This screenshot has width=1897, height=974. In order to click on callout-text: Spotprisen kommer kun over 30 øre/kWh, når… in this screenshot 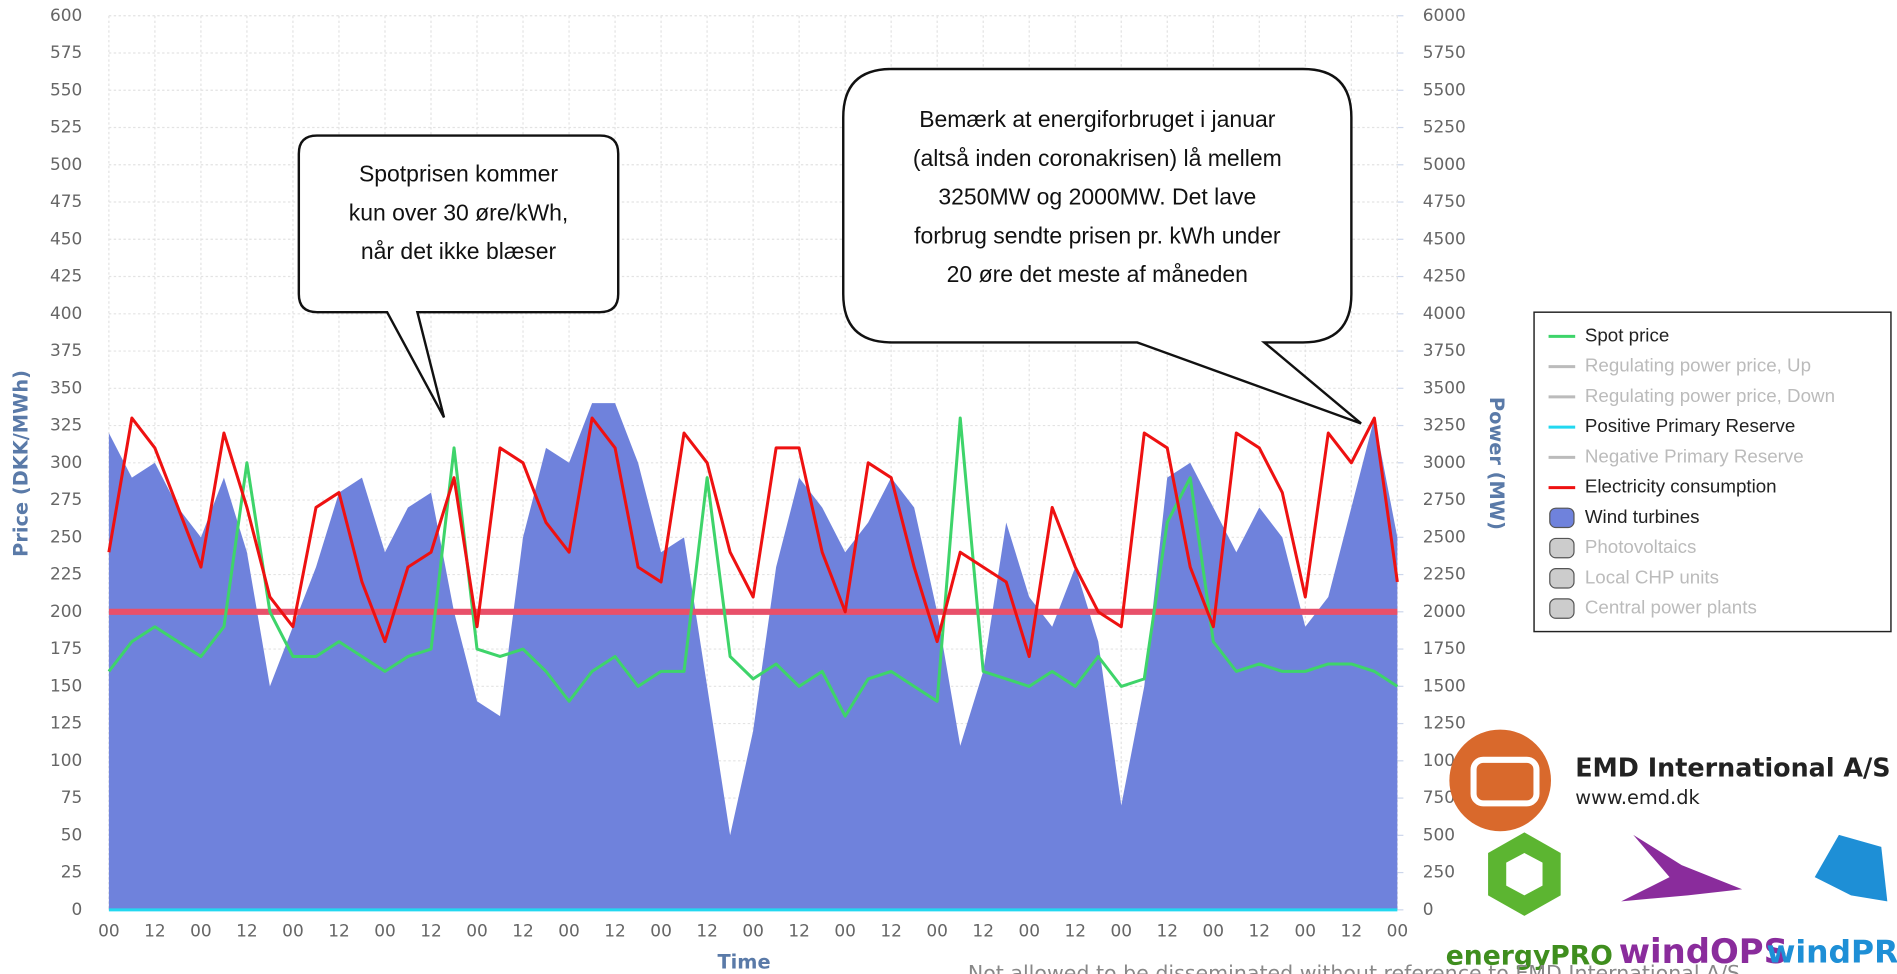, I will do `click(459, 212)`.